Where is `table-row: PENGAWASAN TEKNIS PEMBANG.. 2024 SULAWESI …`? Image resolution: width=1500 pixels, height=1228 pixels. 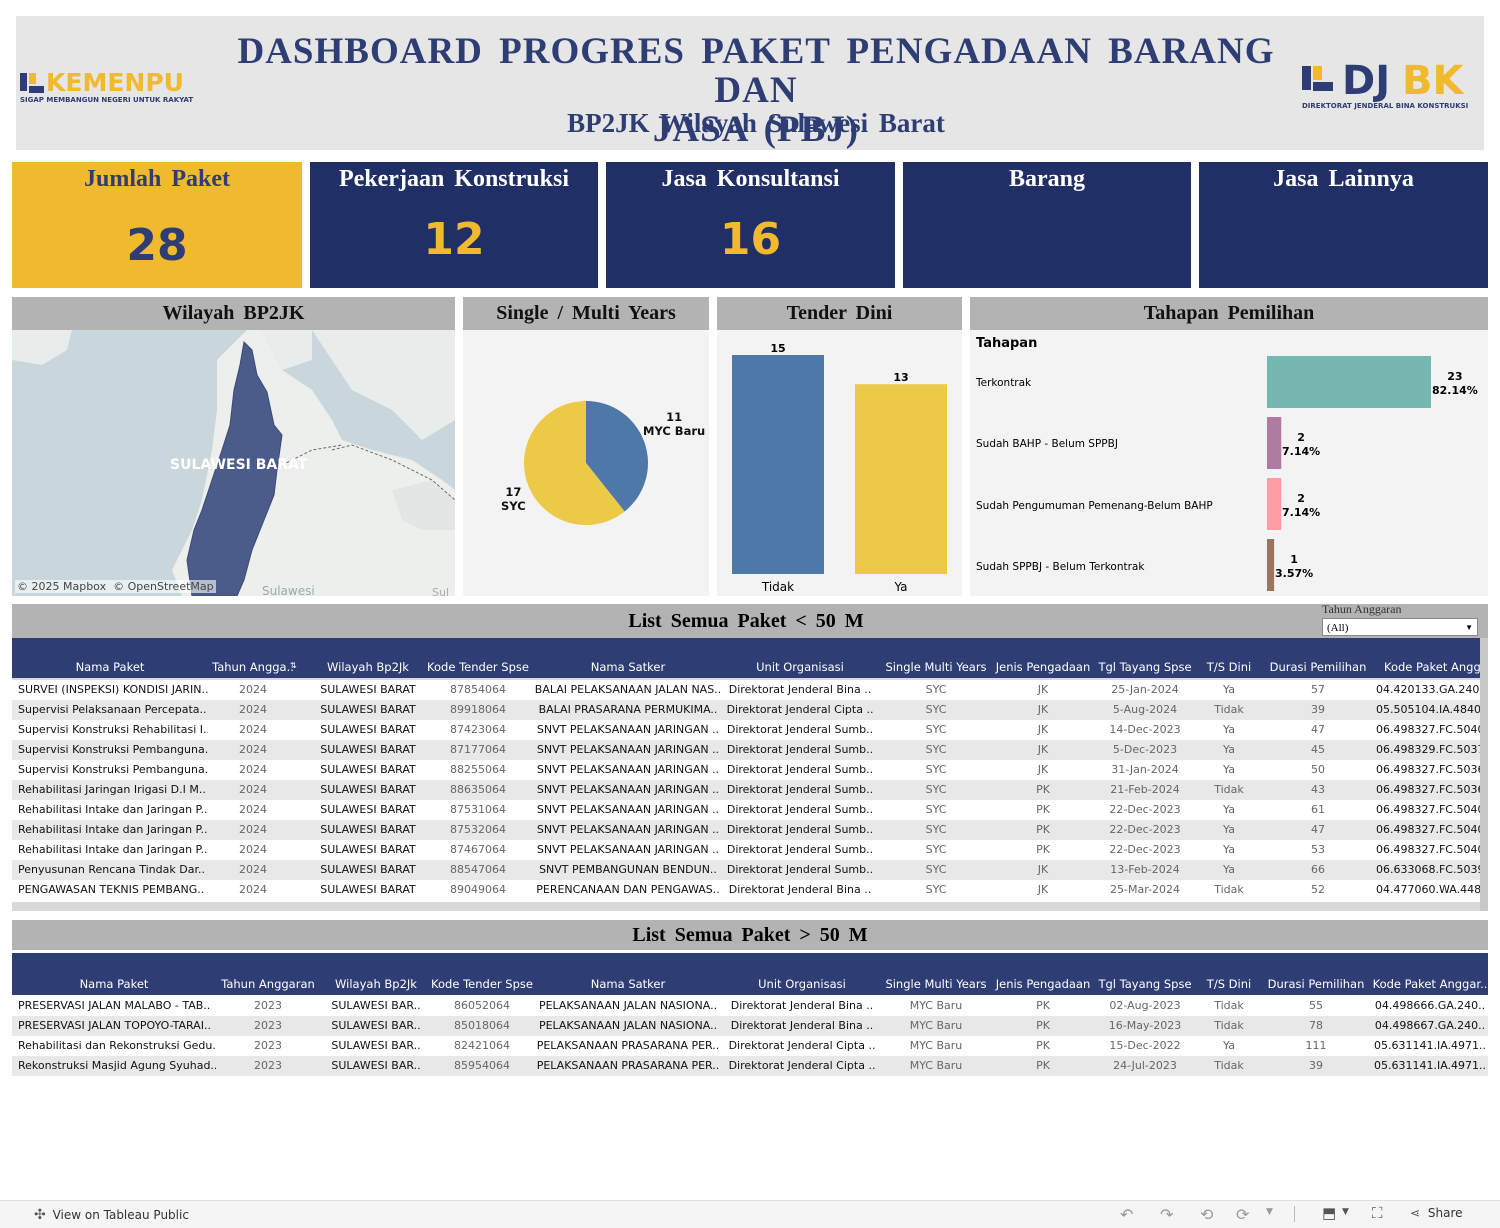 table-row: PENGAWASAN TEKNIS PEMBANG.. 2024 SULAWESI … is located at coordinates (746, 890).